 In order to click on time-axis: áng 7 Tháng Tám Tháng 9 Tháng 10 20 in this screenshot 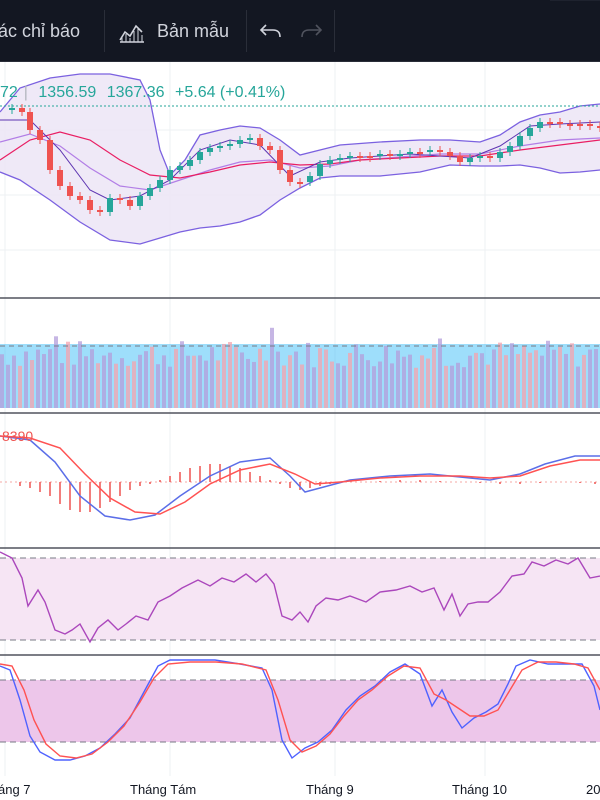, I will do `click(300, 788)`.